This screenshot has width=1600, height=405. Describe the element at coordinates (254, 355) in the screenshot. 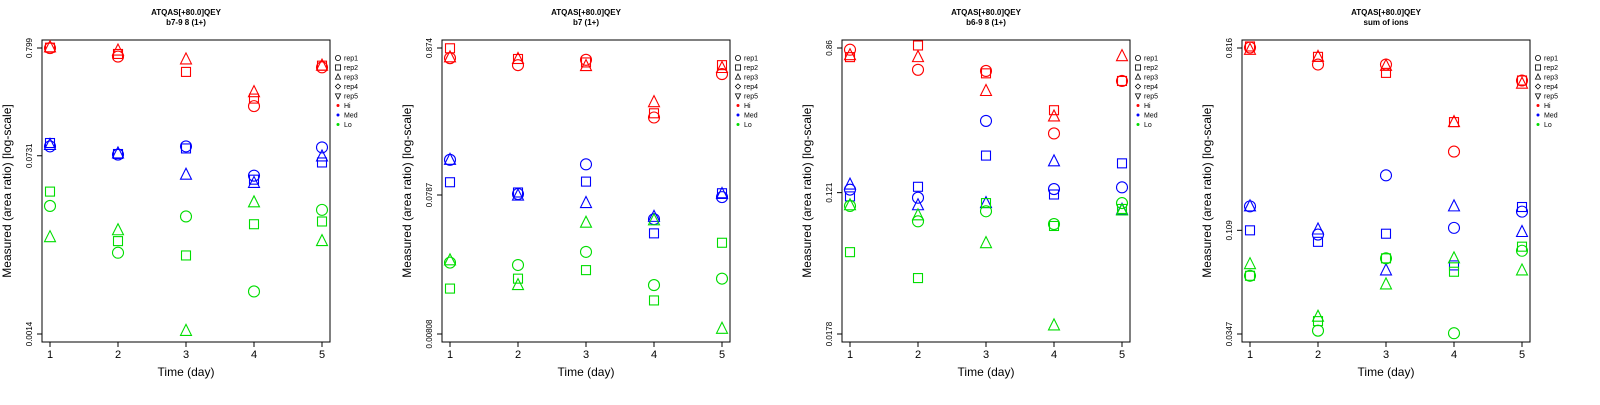

I see `x-tick-label: 4` at that location.